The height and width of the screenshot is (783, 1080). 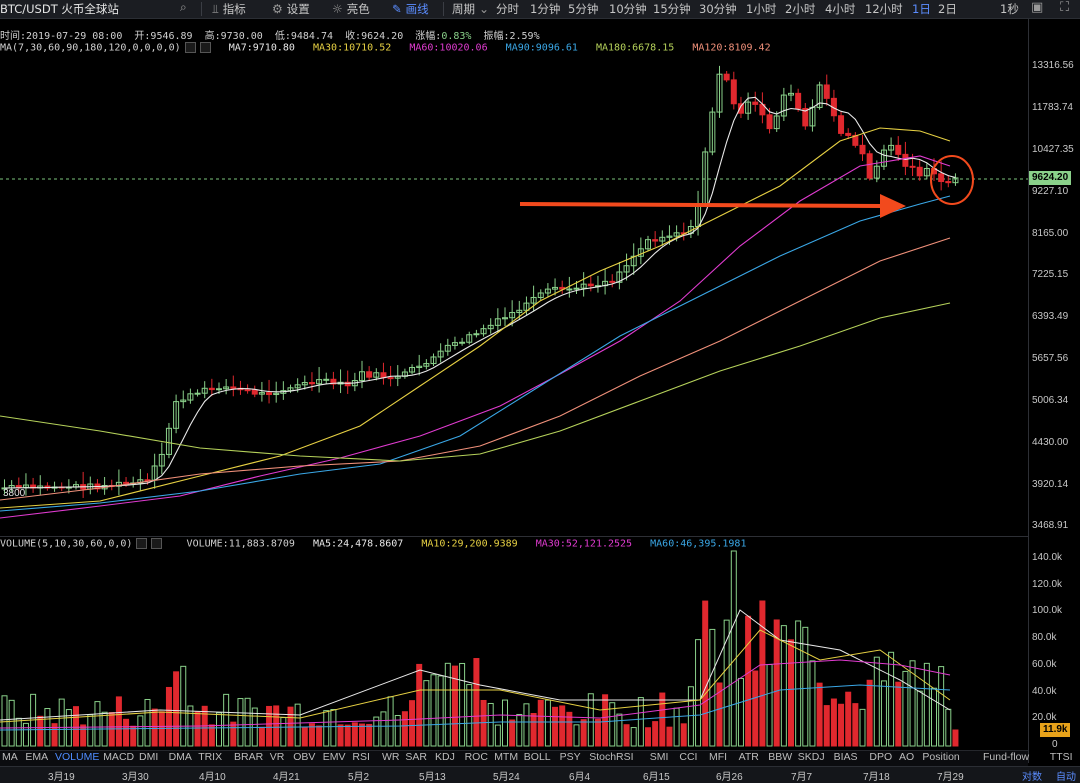 I want to click on period-tab: 1分钟, so click(x=545, y=9).